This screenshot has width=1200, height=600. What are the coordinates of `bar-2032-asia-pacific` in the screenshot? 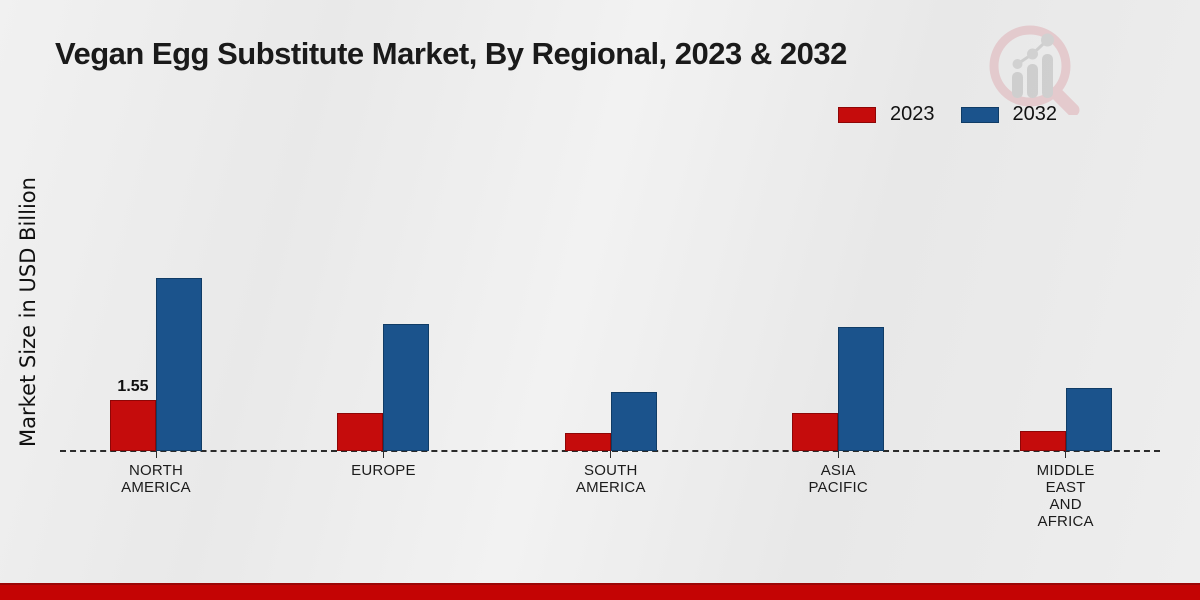 It's located at (861, 389).